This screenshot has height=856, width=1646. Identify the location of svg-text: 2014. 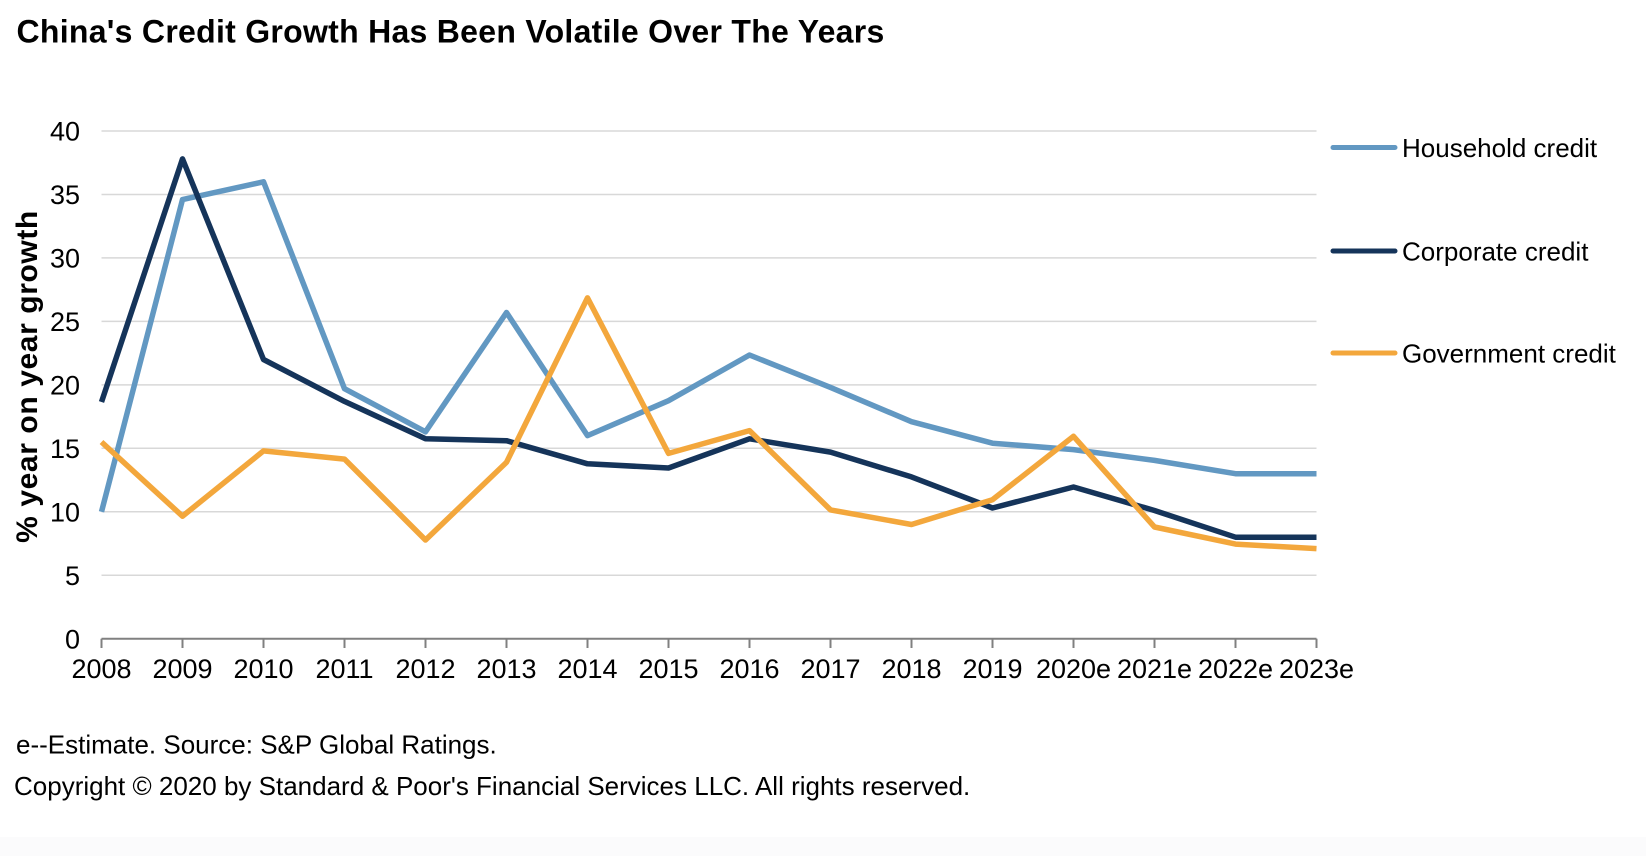
(587, 669).